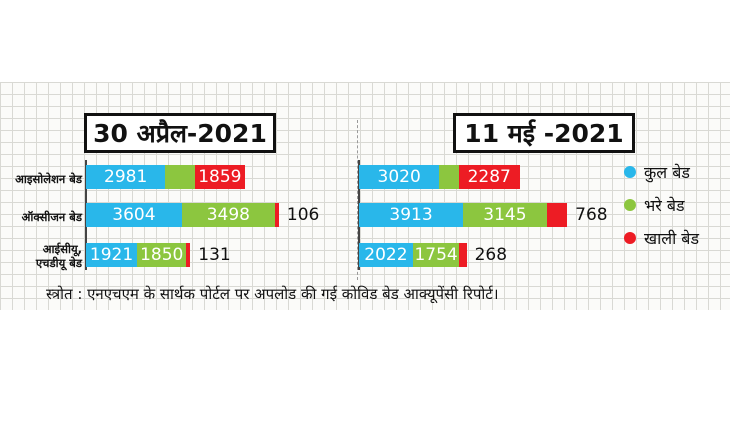 This screenshot has height=440, width=730. I want to click on legend-item-filled: भरे बेड, so click(654, 205).